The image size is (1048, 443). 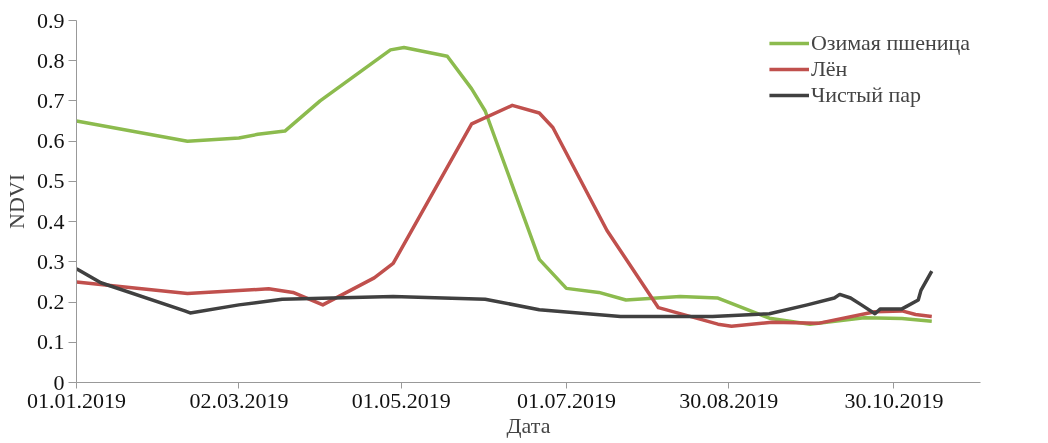 What do you see at coordinates (51, 221) in the screenshot?
I see `y-tick-label: 0.4` at bounding box center [51, 221].